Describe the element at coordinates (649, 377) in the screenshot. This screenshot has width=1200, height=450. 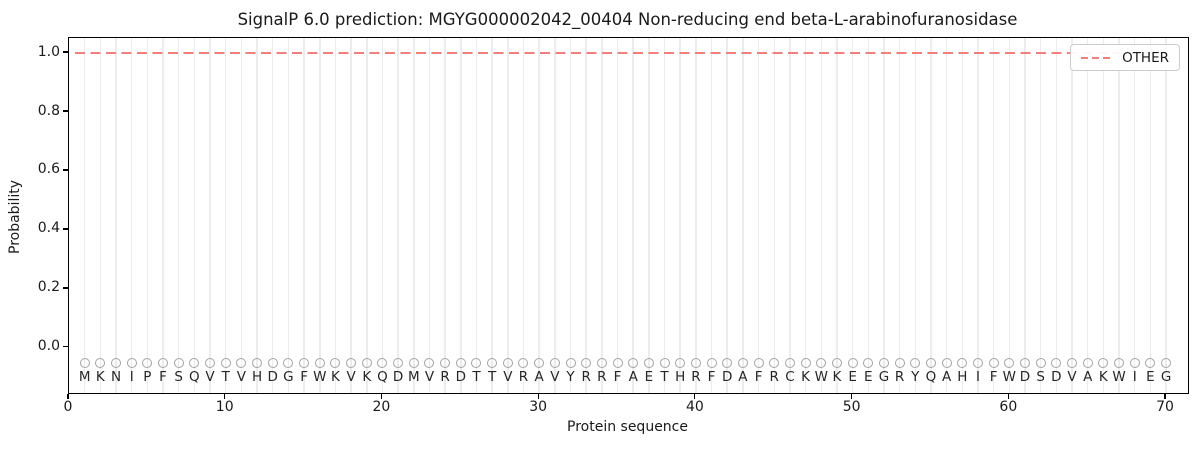
I see `residue-letter: E` at that location.